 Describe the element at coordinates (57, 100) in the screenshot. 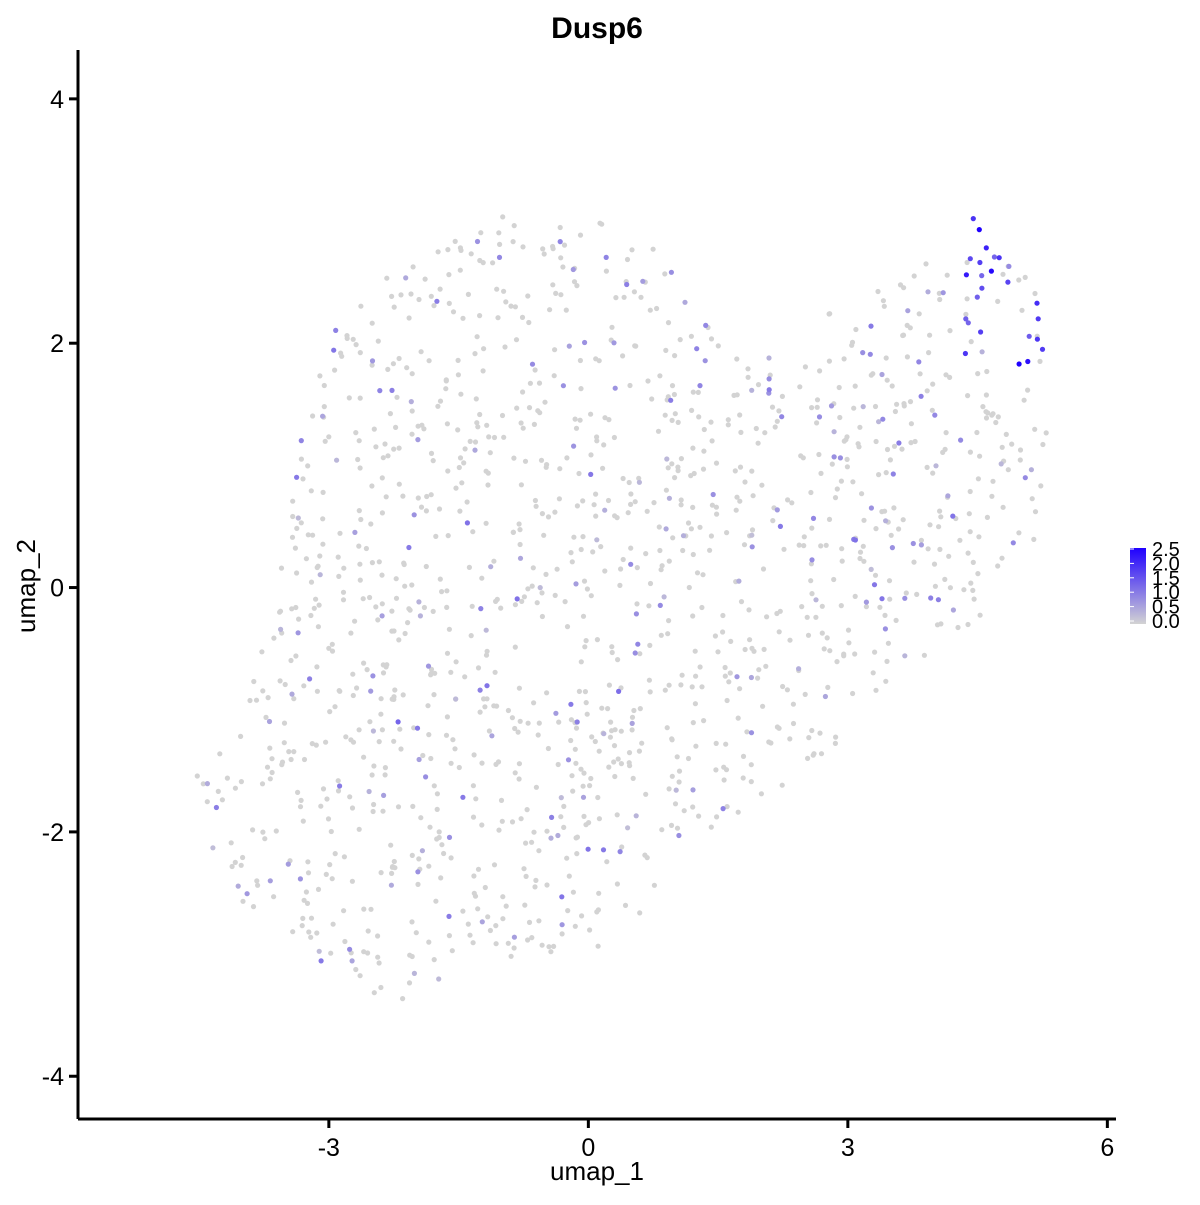

I see `y-tick-label: 4` at that location.